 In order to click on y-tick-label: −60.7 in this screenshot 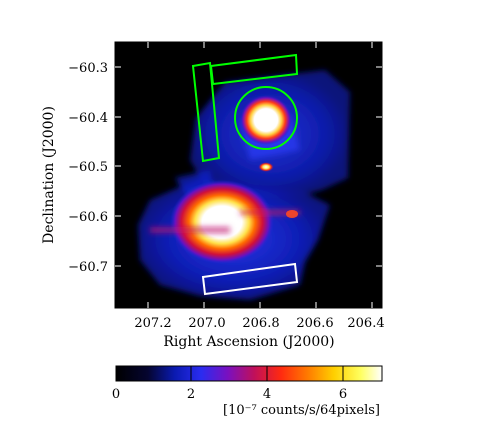, I will do `click(88, 267)`.